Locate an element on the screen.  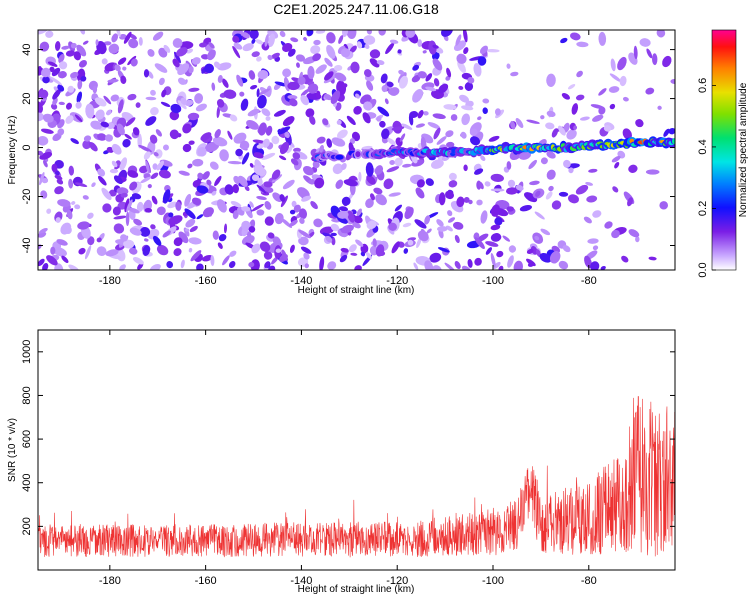
y-tick-label: -40 is located at coordinates (27, 246).